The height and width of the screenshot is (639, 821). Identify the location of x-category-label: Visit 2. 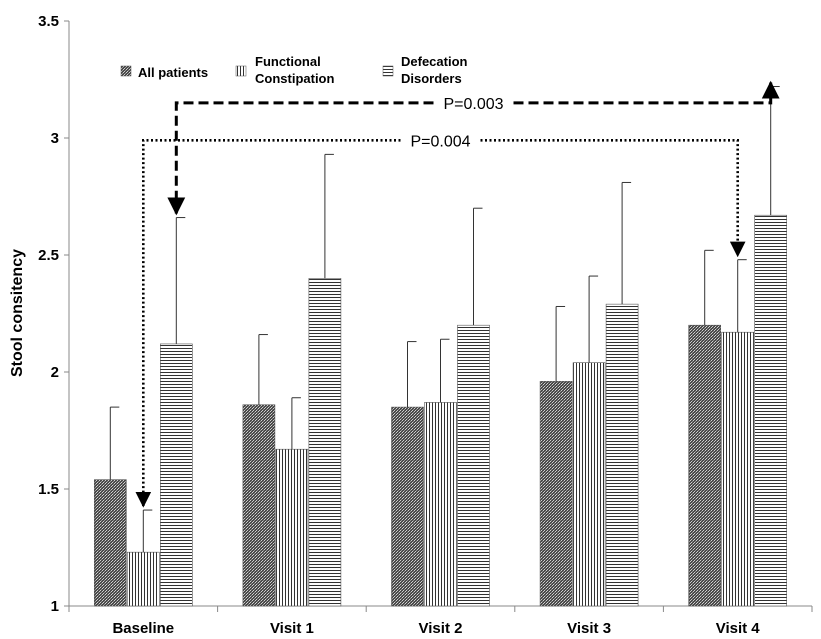
(441, 628).